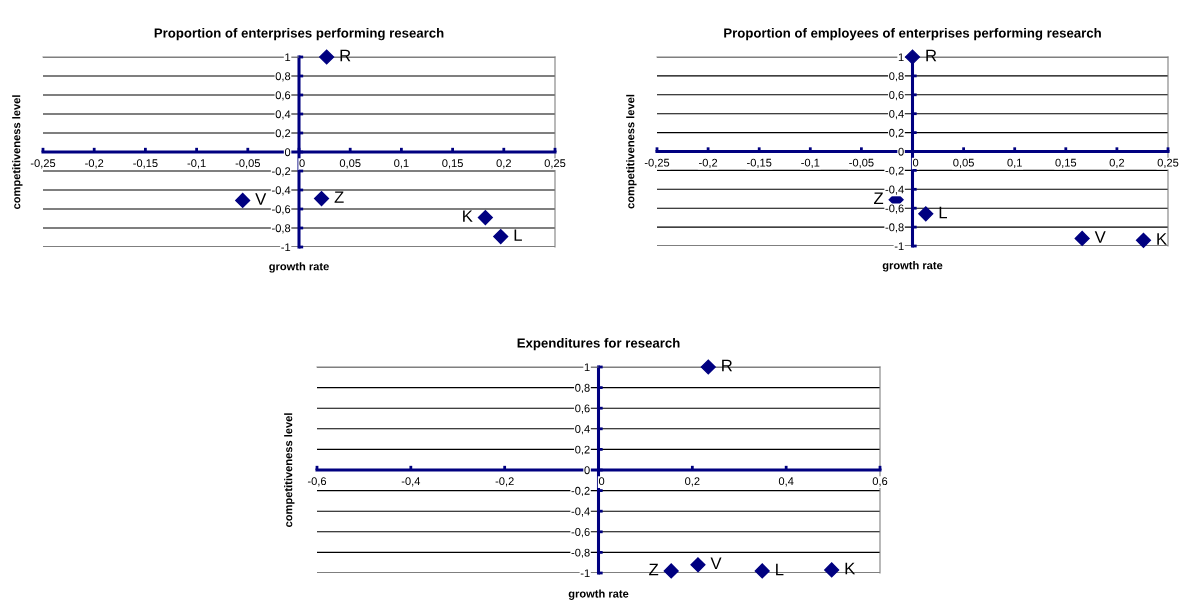  Describe the element at coordinates (317, 482) in the screenshot. I see `x-tick-label: -0,6` at that location.